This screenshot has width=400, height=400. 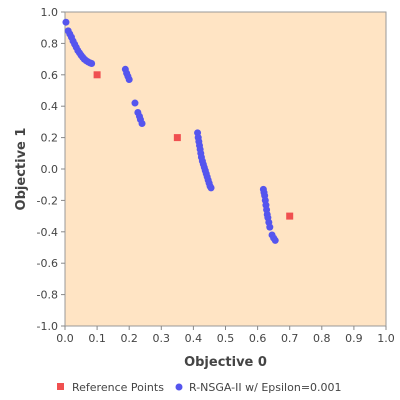 What do you see at coordinates (50, 138) in the screenshot?
I see `y-tick-label: 0.2` at bounding box center [50, 138].